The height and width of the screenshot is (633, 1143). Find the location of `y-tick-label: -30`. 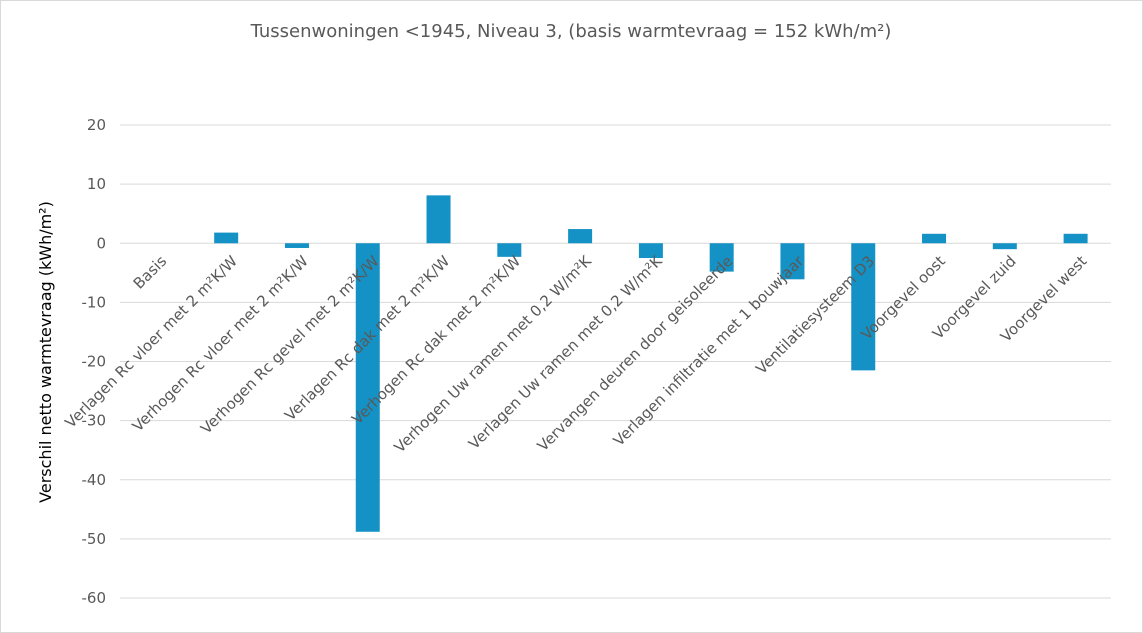

y-tick-label: -30 is located at coordinates (94, 421).